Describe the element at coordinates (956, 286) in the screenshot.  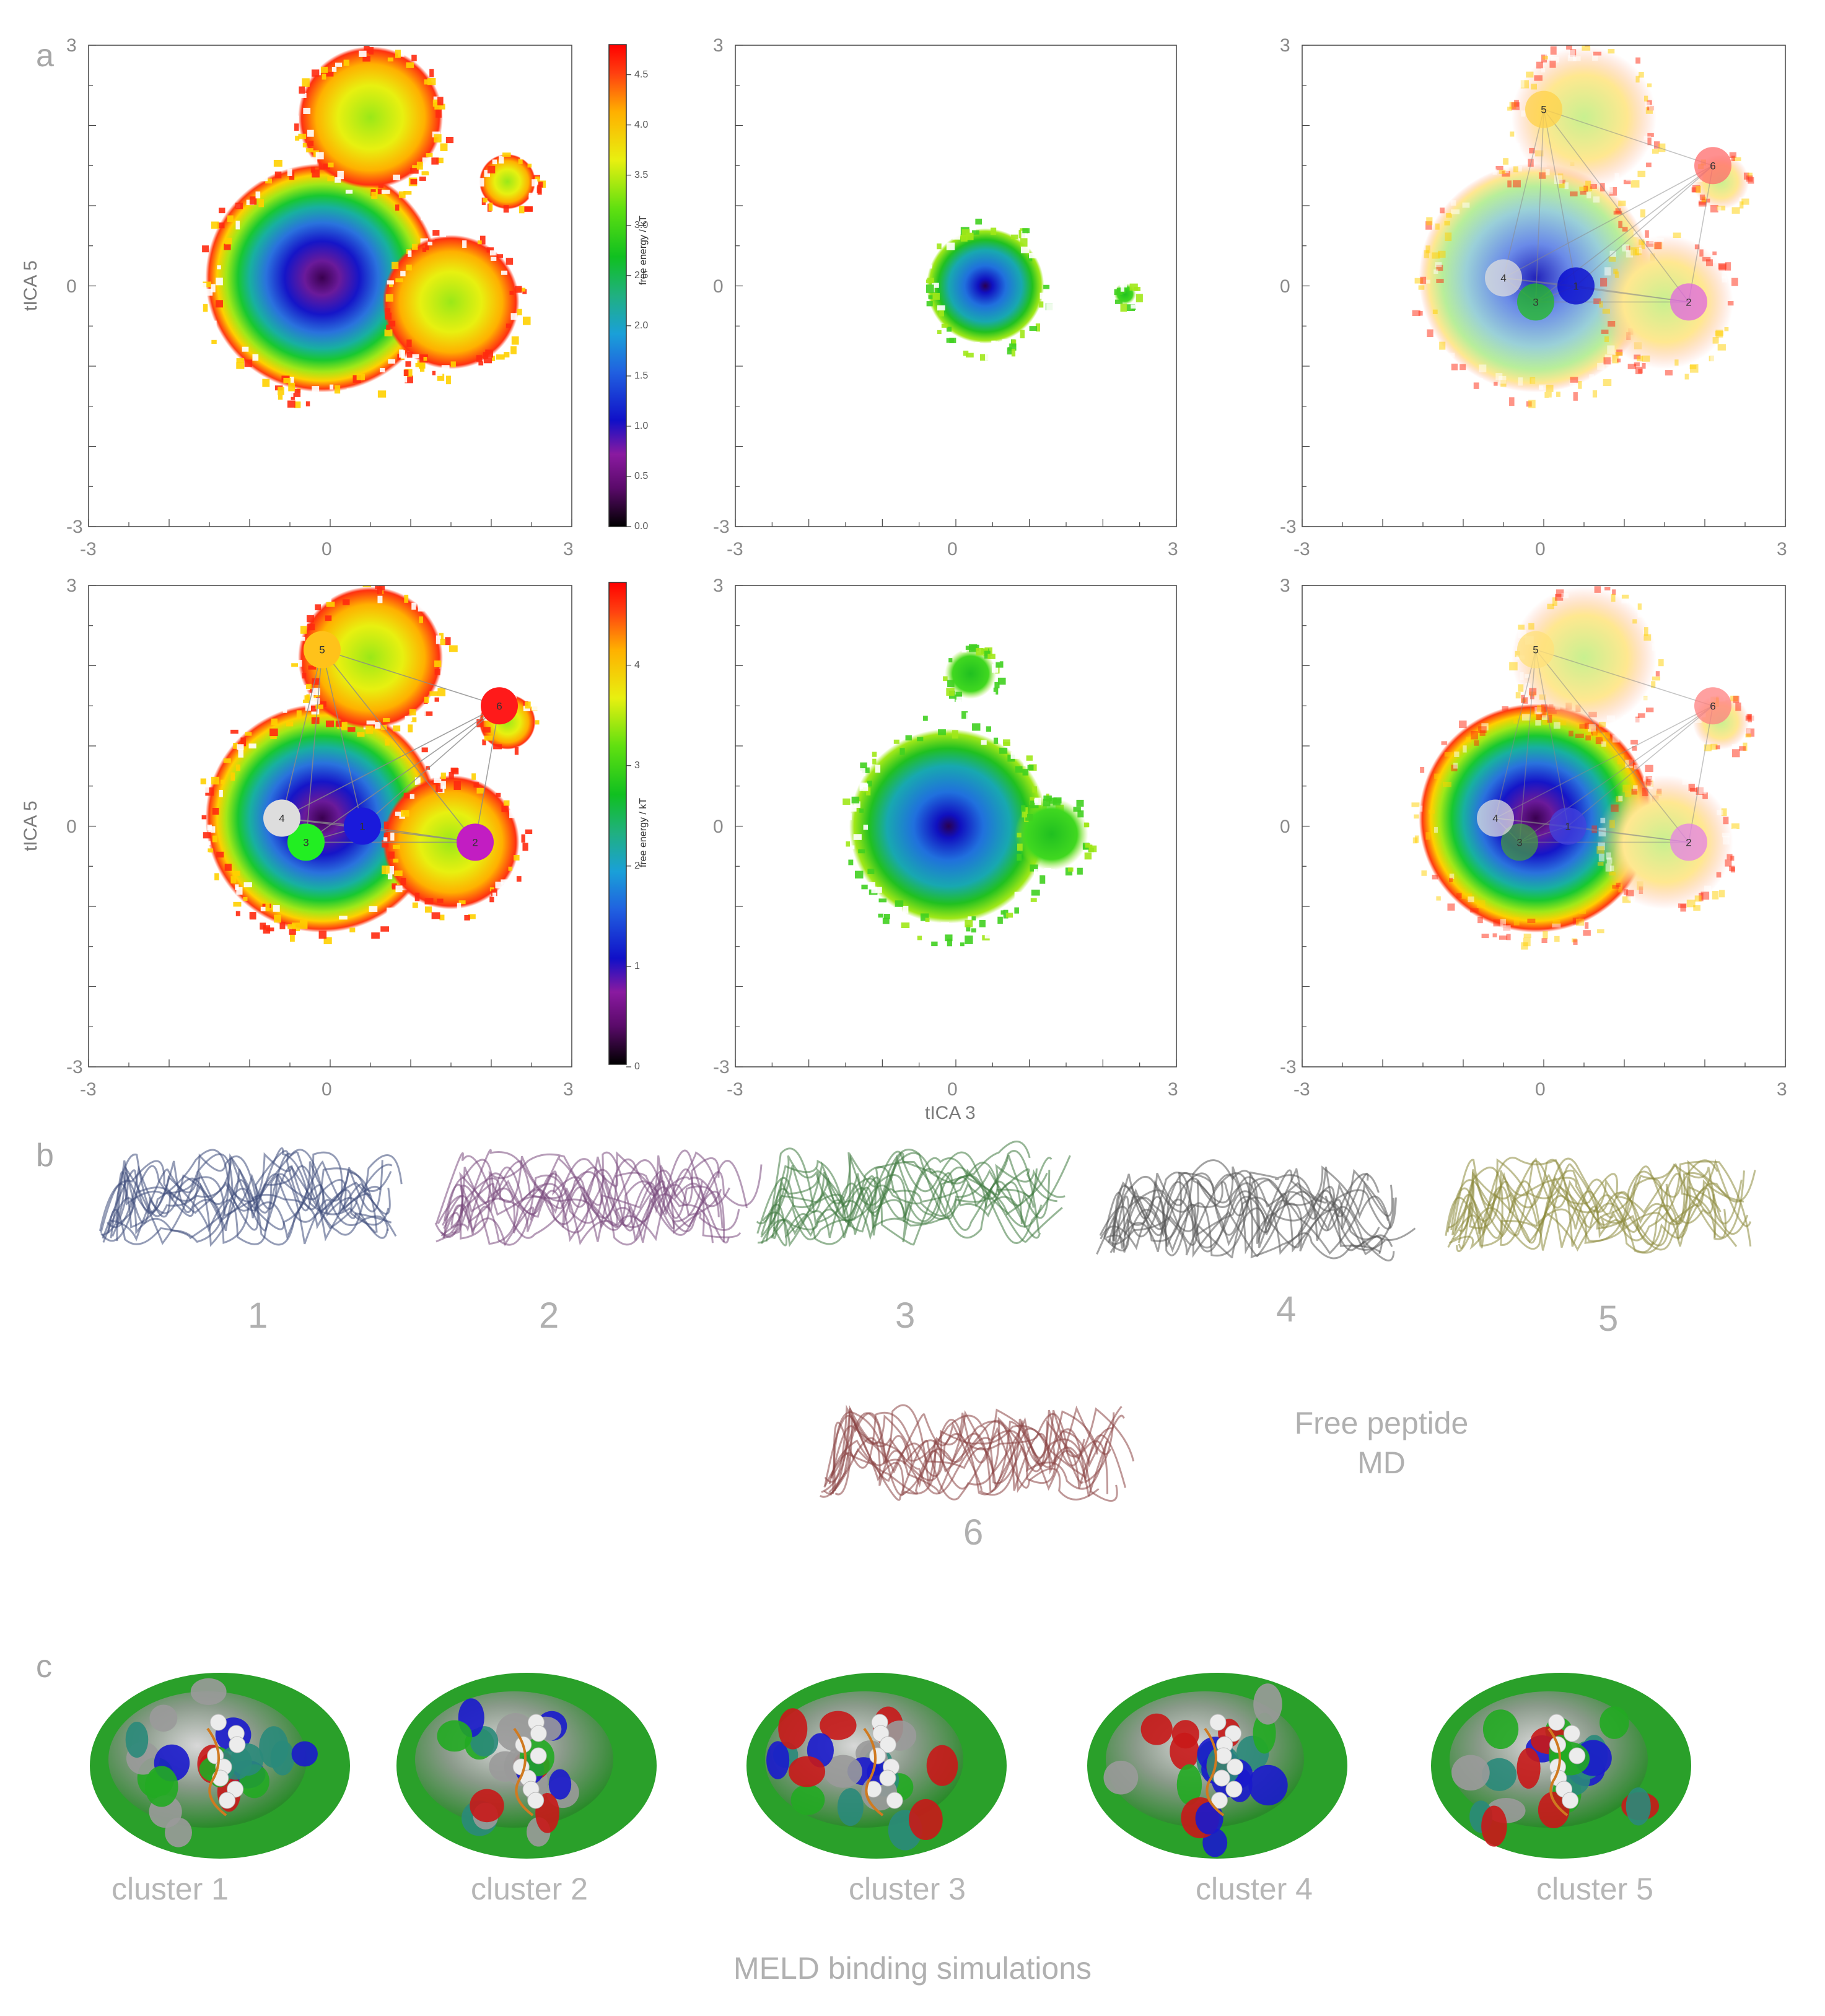
I see `plot-a-row1-col2` at that location.